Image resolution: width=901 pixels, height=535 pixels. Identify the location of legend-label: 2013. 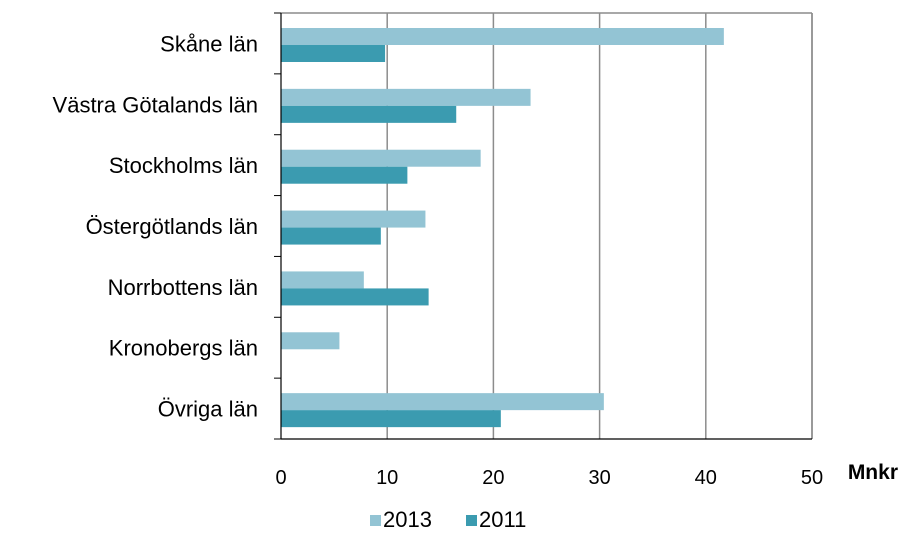
(407, 519).